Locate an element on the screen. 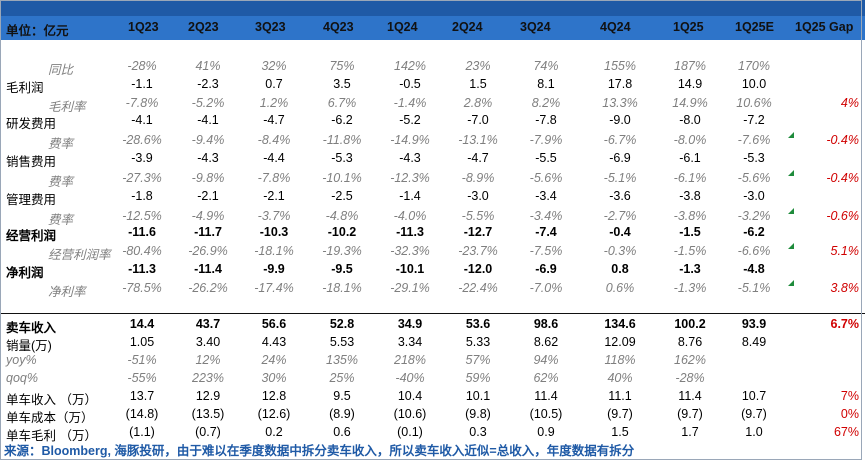 The width and height of the screenshot is (865, 462). gap-value: 6.7% is located at coordinates (845, 324).